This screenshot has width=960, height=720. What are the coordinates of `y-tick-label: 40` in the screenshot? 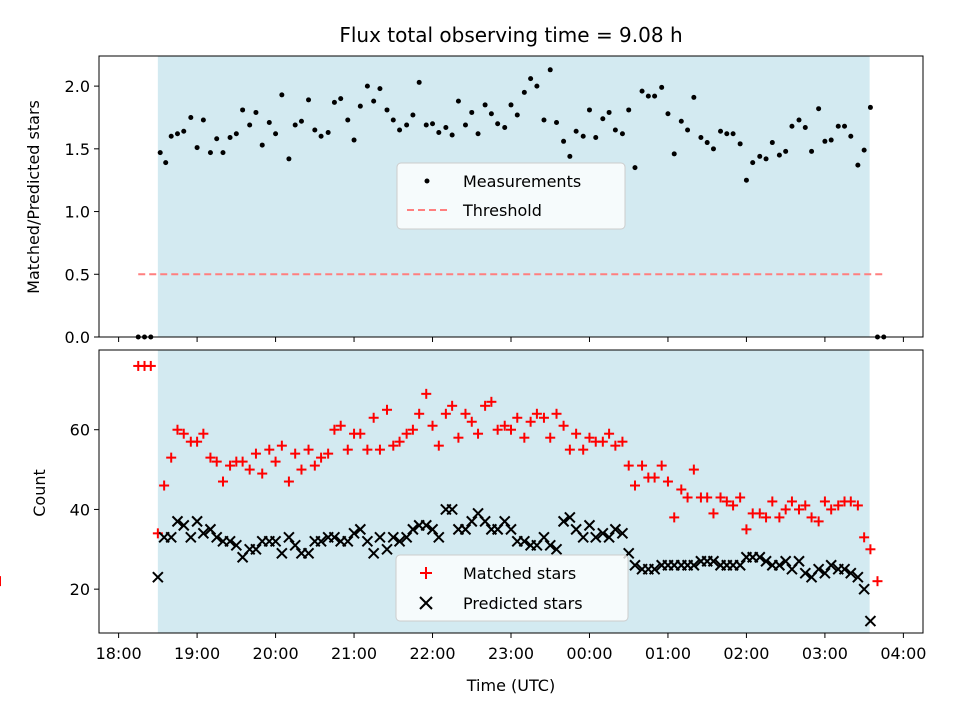 It's located at (80, 509).